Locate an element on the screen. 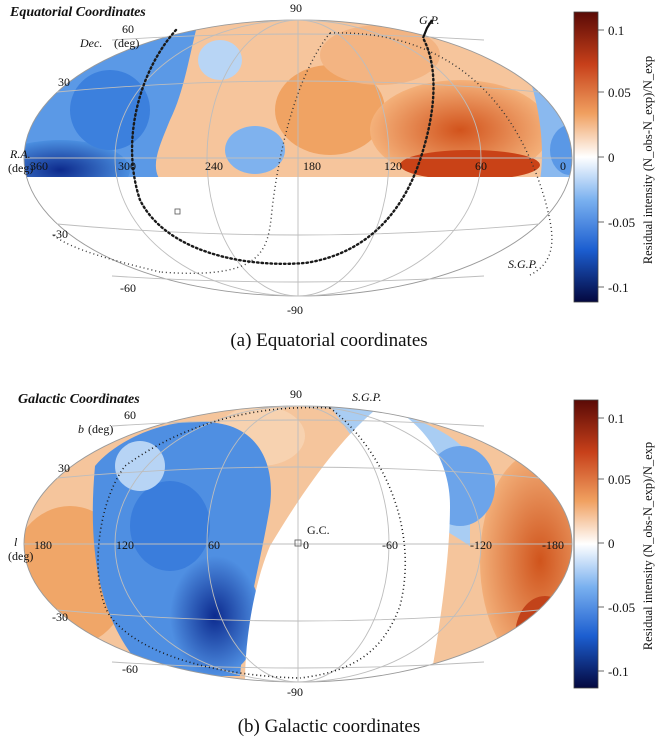  lat-axis-label: Dec. is located at coordinates (90, 43).